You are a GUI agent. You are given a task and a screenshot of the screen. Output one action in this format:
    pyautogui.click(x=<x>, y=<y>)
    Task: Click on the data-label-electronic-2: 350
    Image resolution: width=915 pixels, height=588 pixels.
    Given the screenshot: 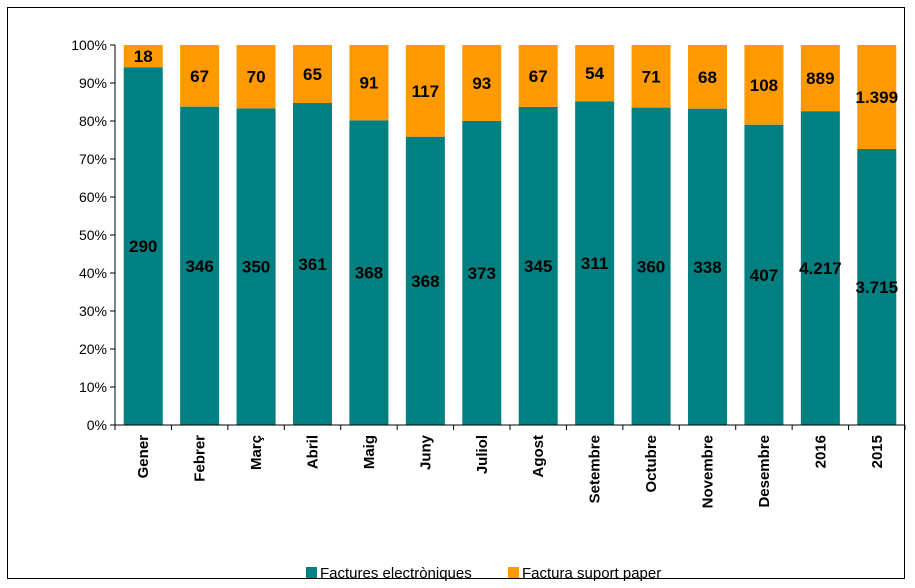 What is the action you would take?
    pyautogui.click(x=256, y=267)
    